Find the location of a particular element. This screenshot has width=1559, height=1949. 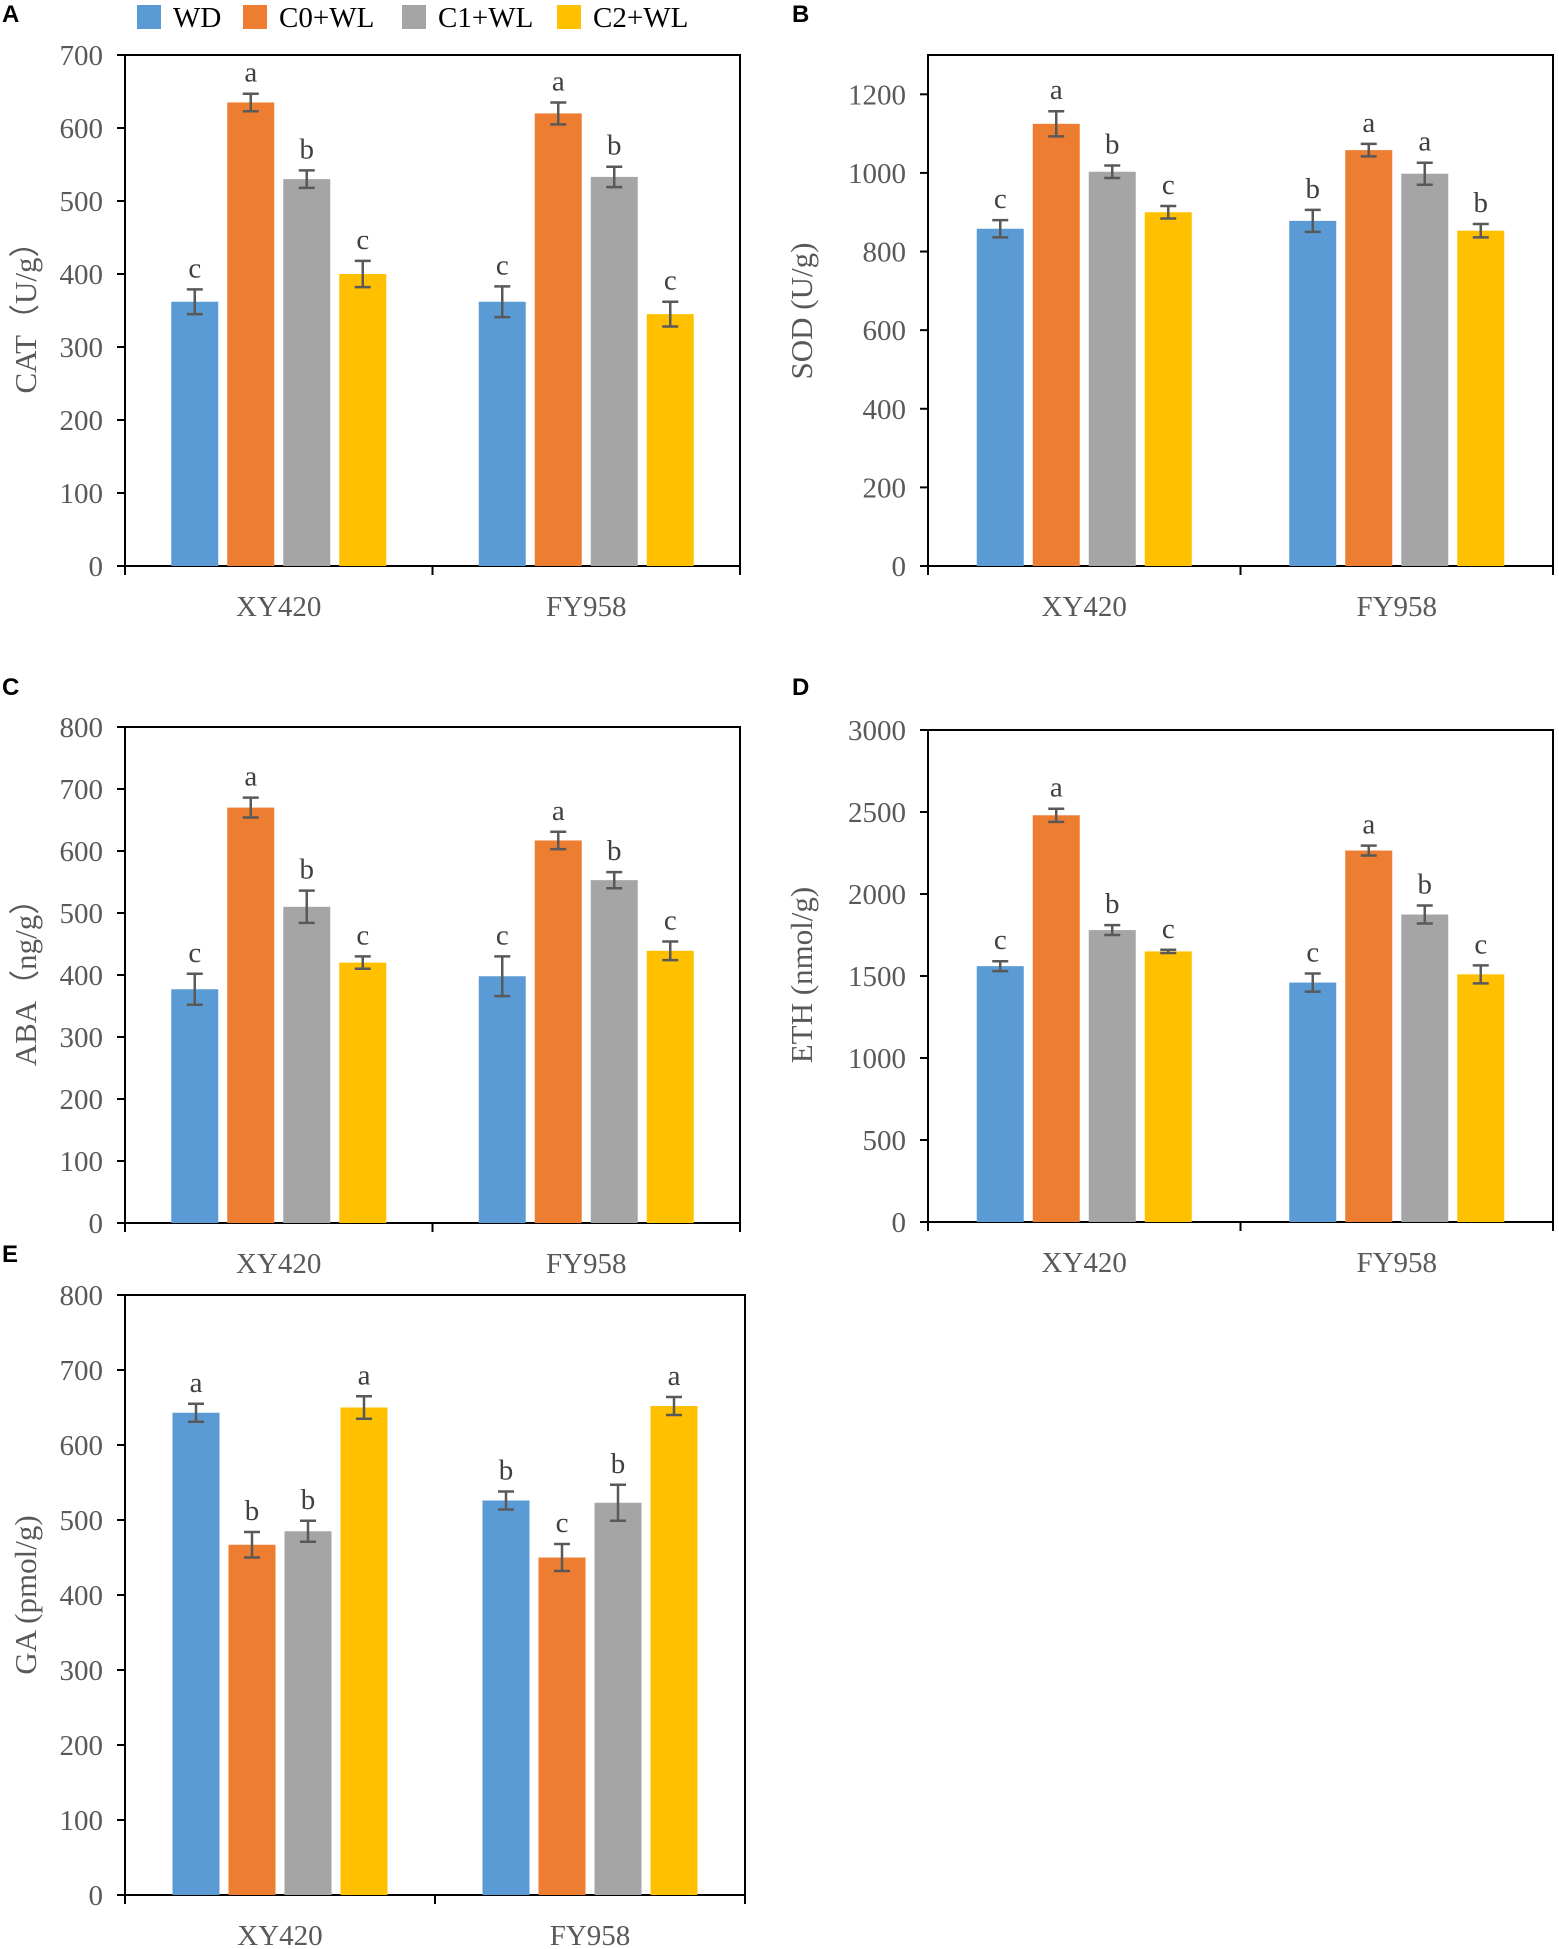

panel-letter: D is located at coordinates (800, 687).